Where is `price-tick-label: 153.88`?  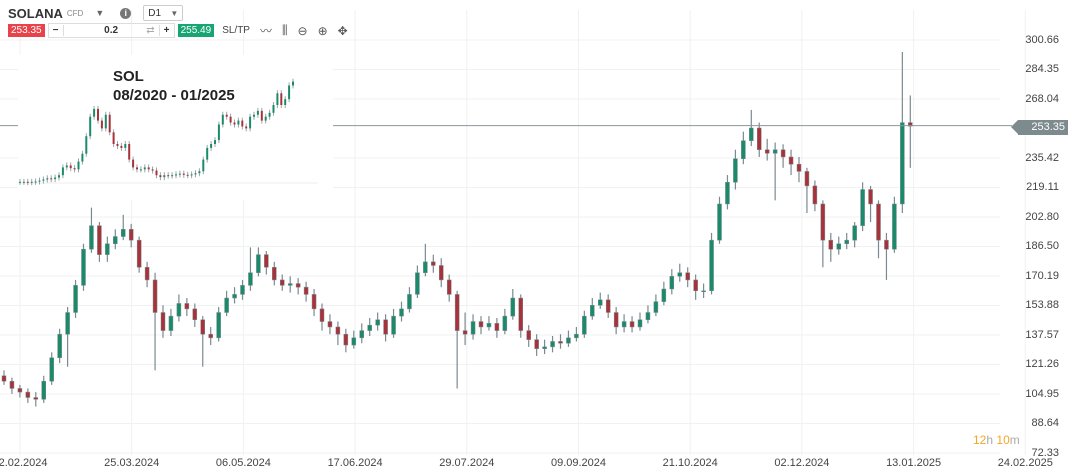
price-tick-label: 153.88 is located at coordinates (1042, 305).